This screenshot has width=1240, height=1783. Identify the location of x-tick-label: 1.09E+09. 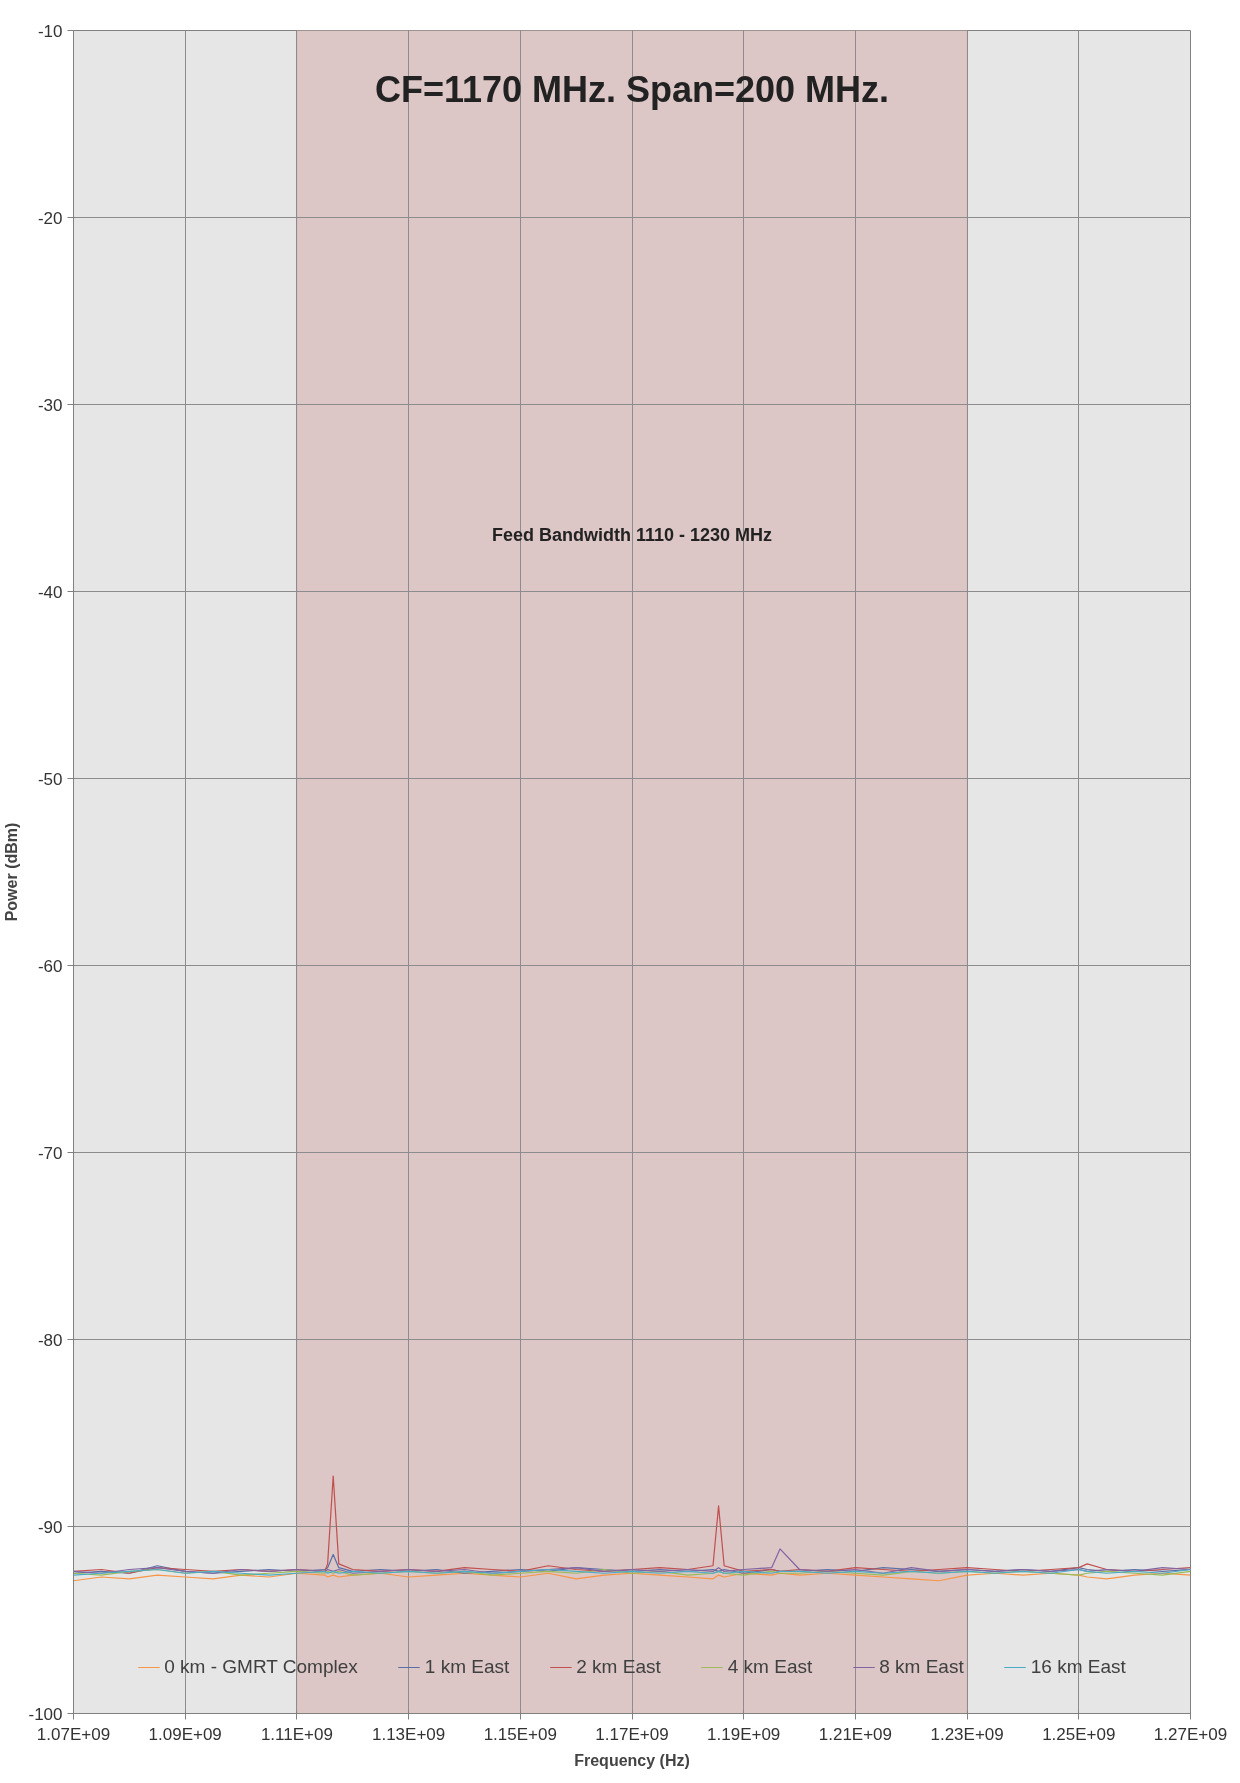
(185, 1734).